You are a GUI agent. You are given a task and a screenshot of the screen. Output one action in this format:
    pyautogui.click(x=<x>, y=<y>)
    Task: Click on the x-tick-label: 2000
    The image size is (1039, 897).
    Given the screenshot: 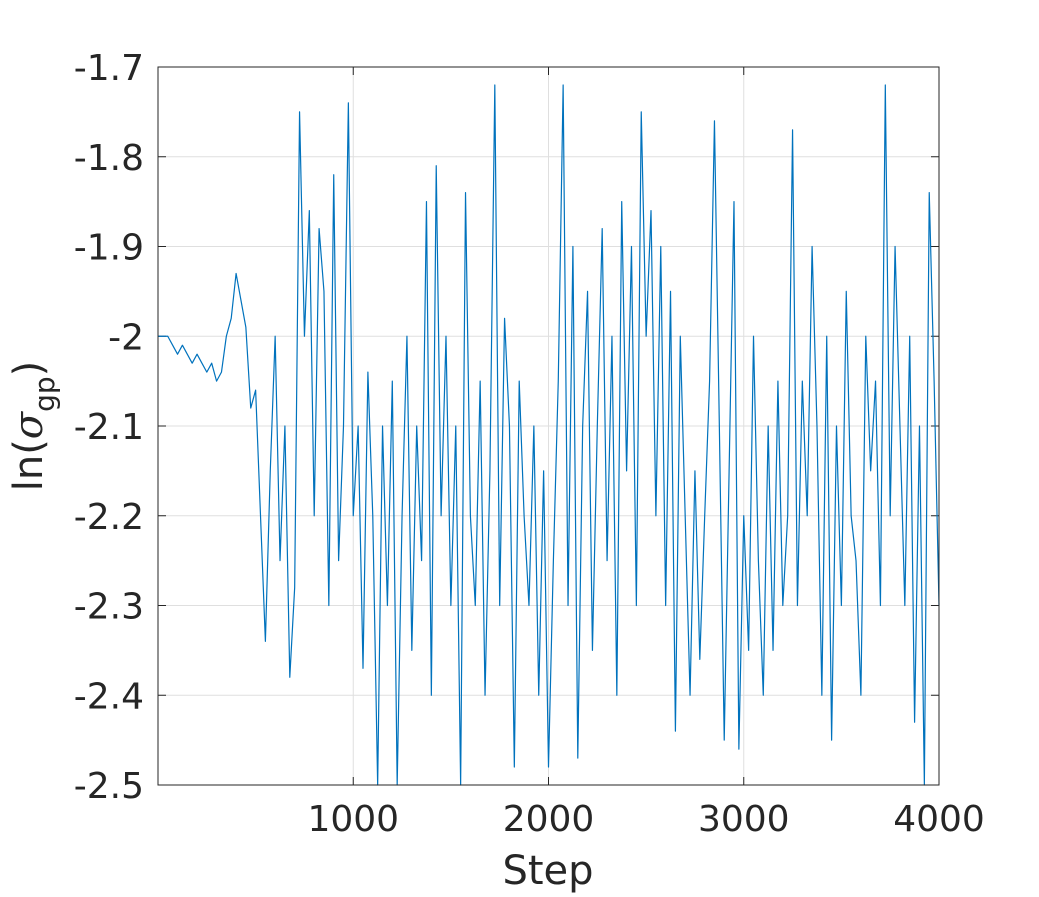 What is the action you would take?
    pyautogui.click(x=549, y=819)
    